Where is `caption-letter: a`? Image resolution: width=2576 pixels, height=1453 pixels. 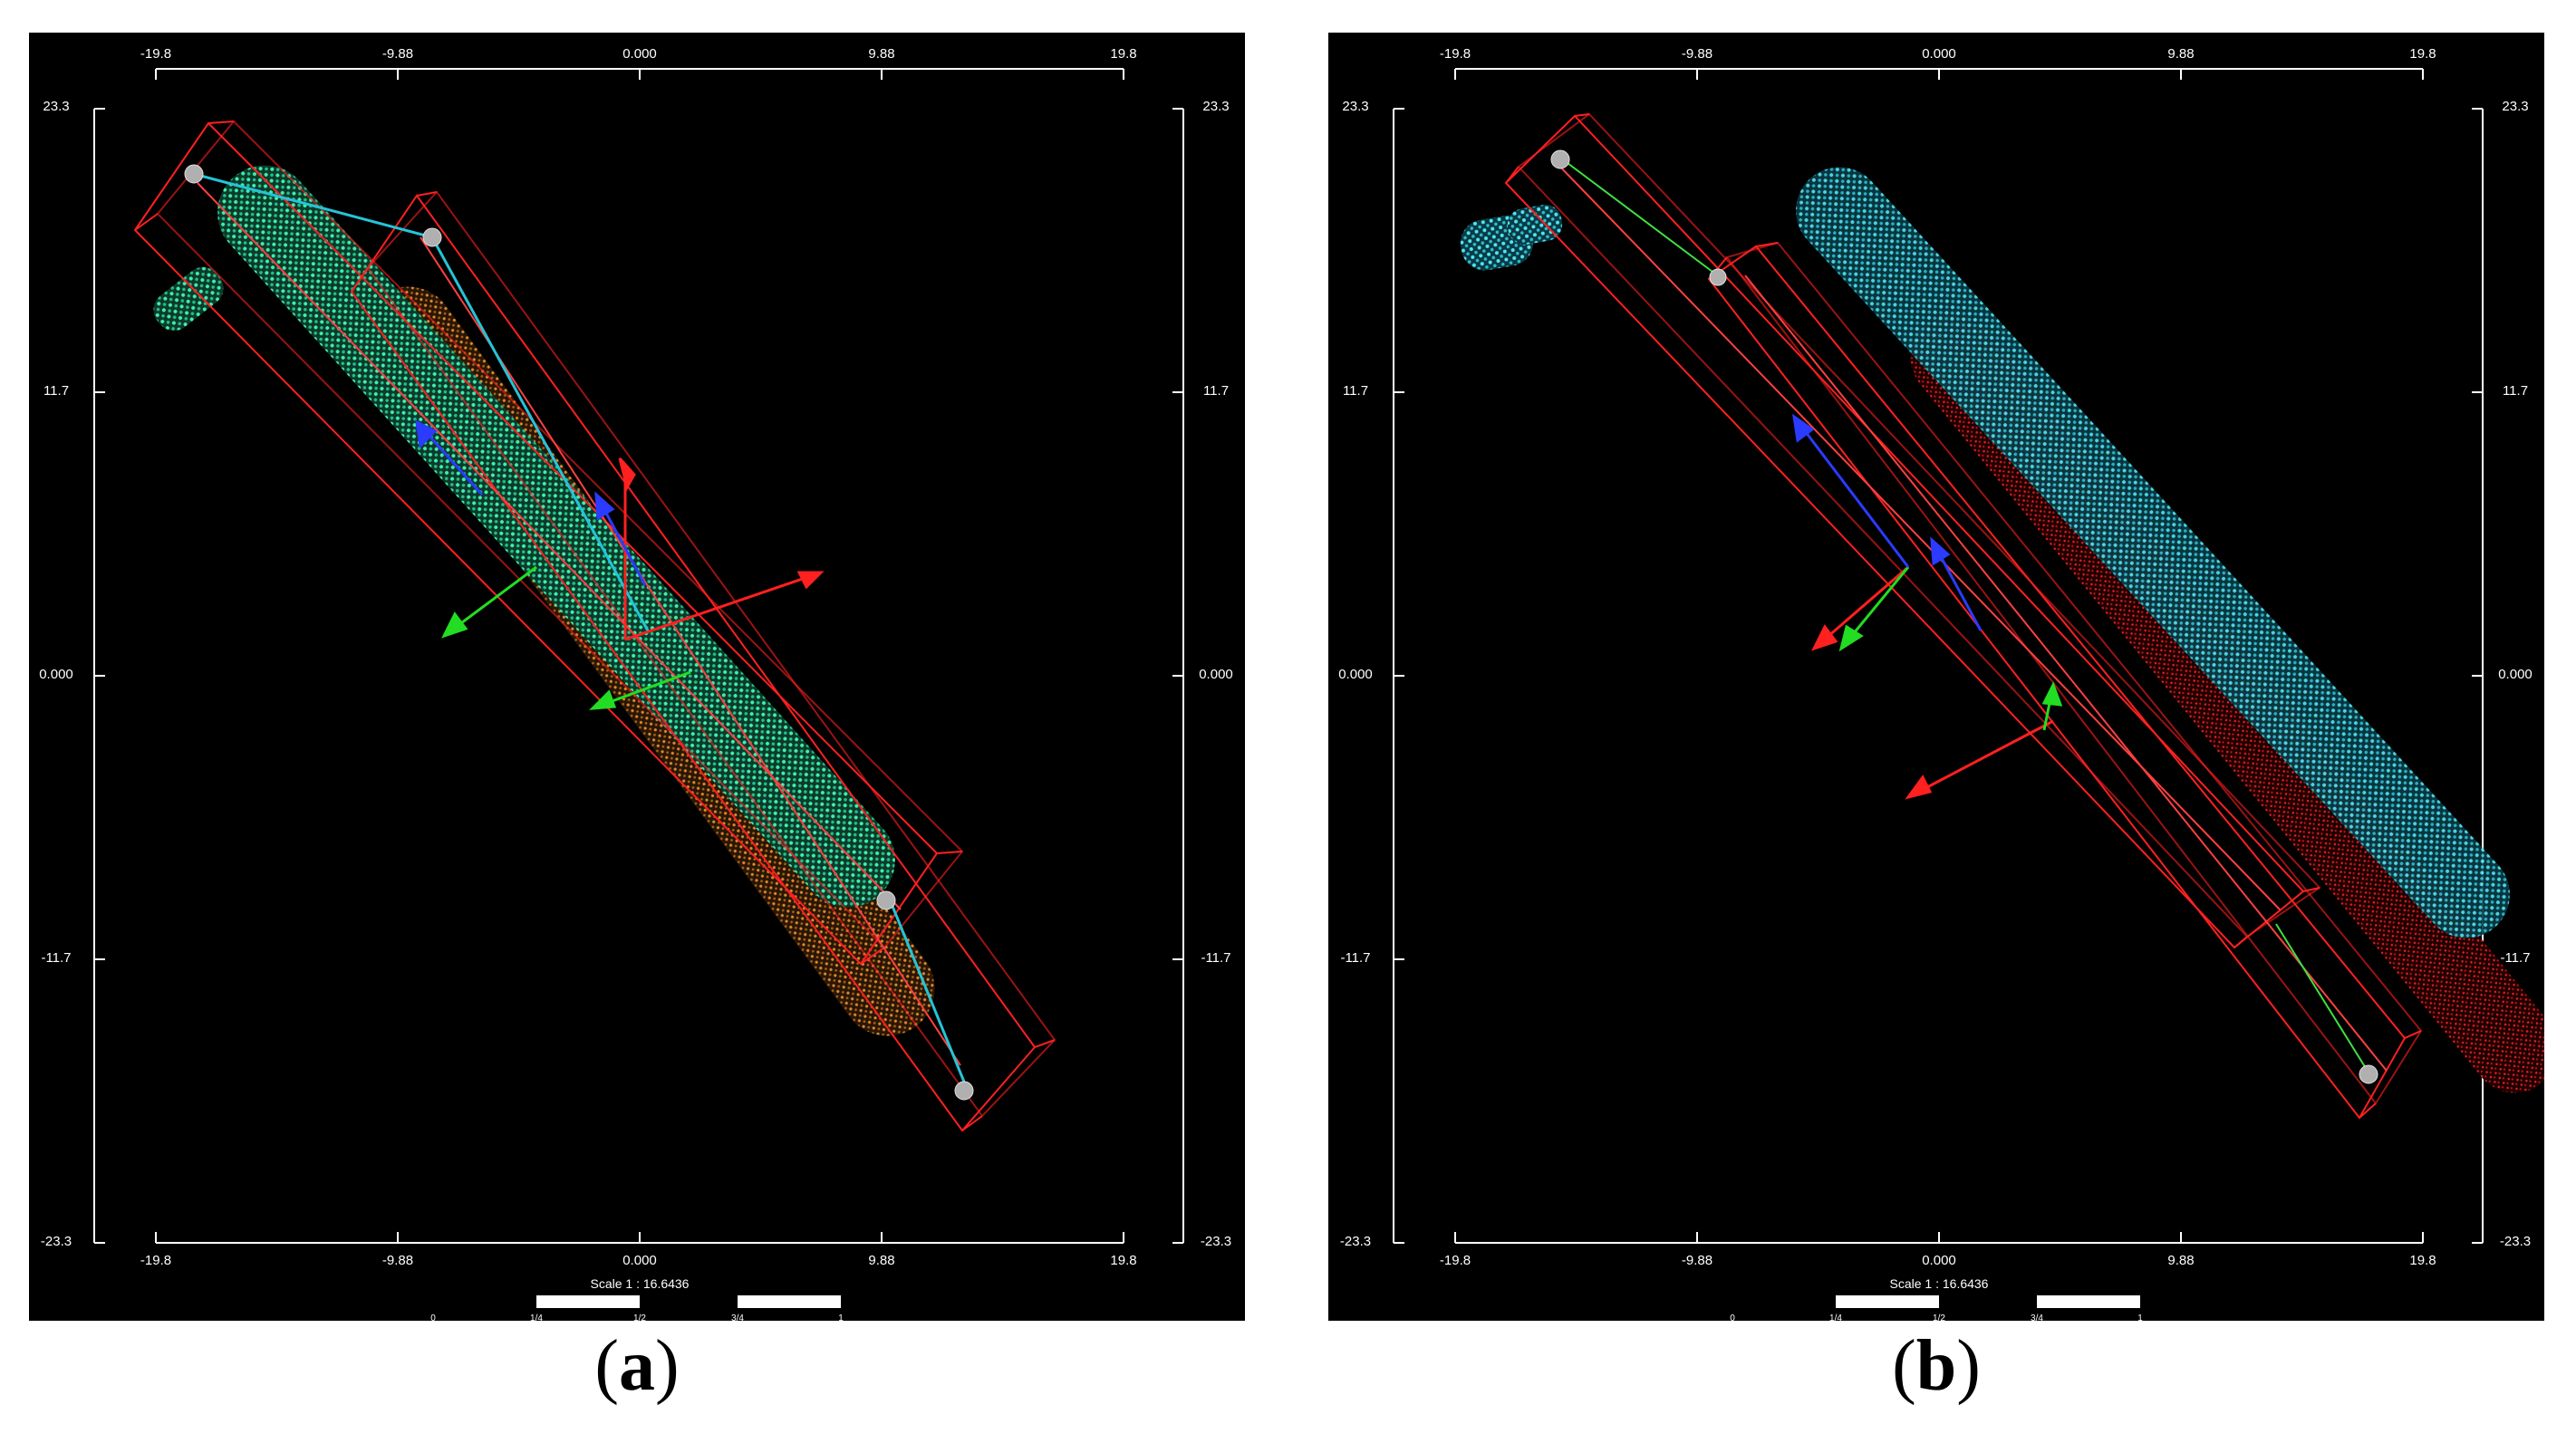 caption-letter: a is located at coordinates (637, 1366).